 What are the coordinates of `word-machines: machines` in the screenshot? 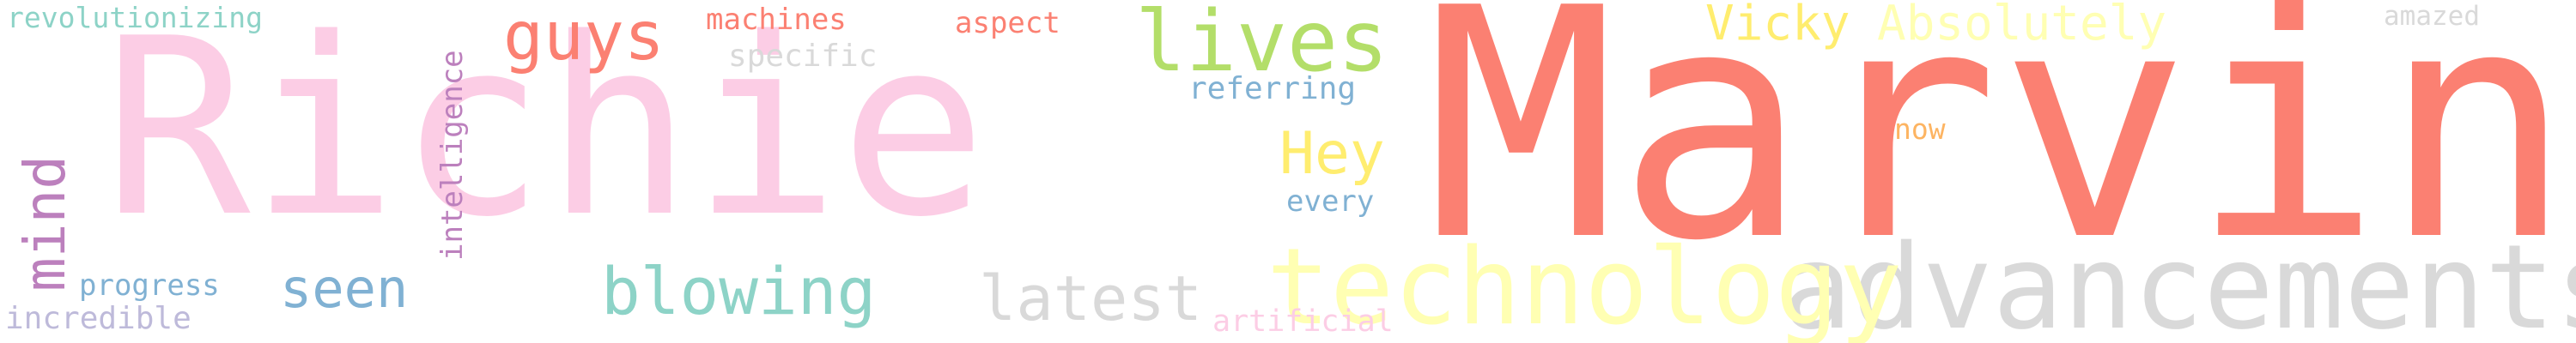 It's located at (777, 20).